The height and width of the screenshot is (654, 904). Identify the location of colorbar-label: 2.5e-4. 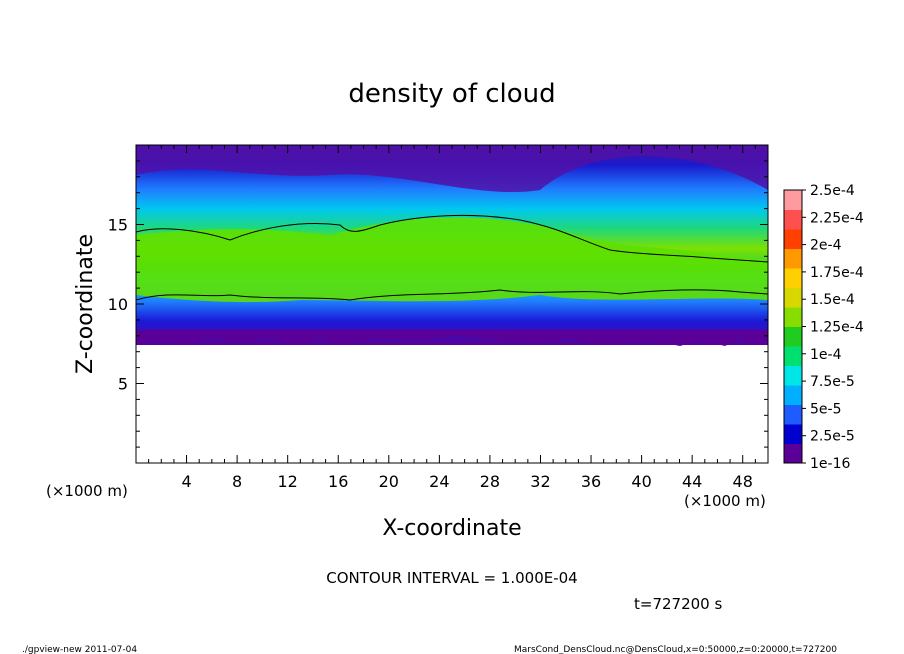
(832, 191).